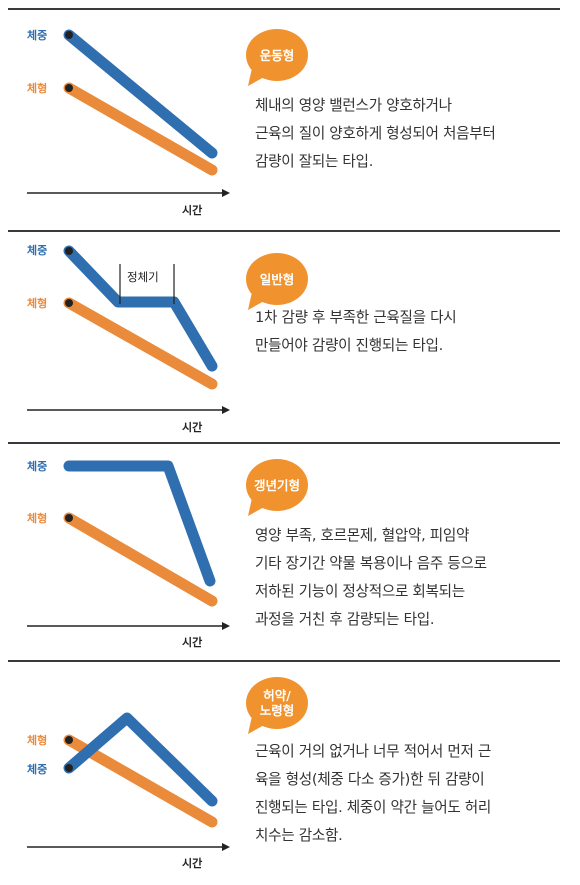  I want to click on badge-label: 일반형, so click(277, 279).